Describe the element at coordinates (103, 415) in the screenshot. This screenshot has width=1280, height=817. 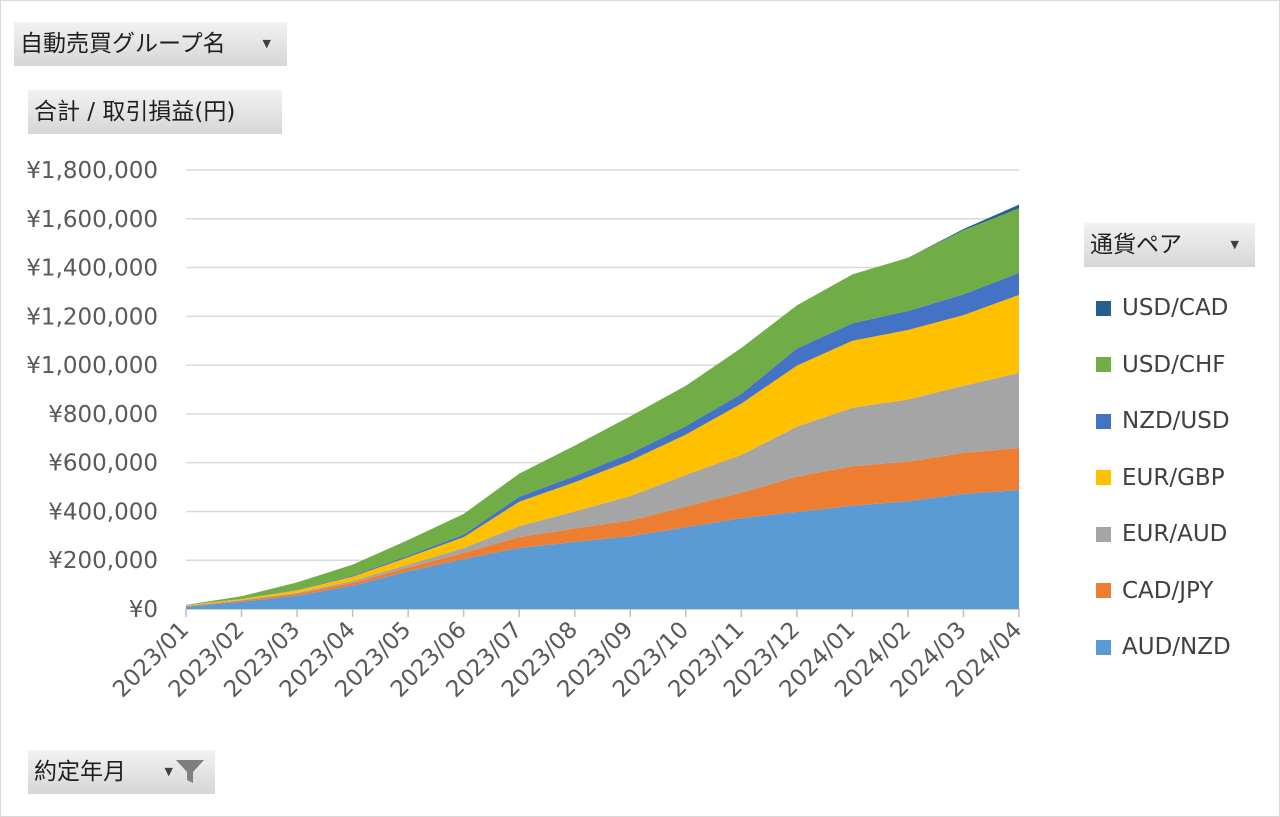
I see `y-tick-label: ¥800,000` at that location.